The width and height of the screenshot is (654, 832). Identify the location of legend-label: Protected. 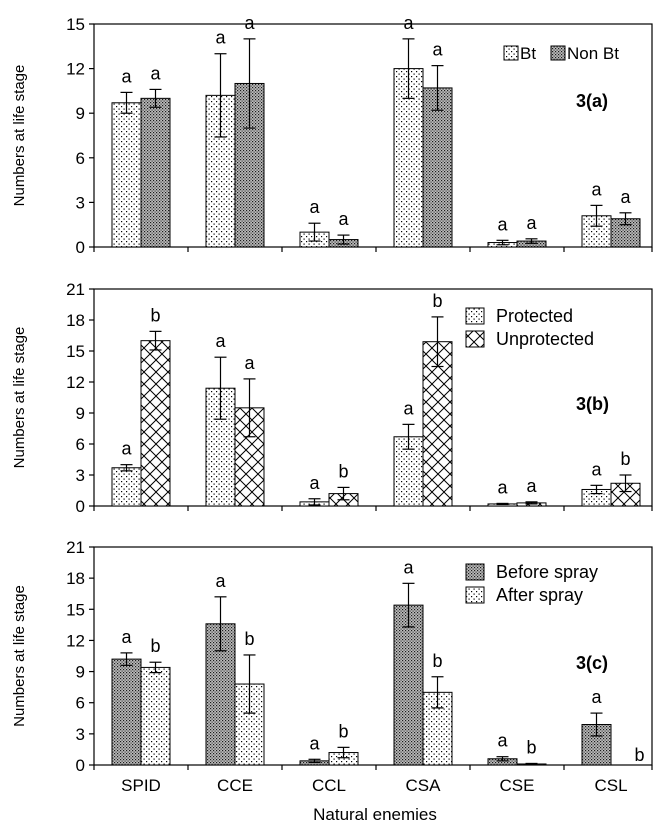
(534, 316).